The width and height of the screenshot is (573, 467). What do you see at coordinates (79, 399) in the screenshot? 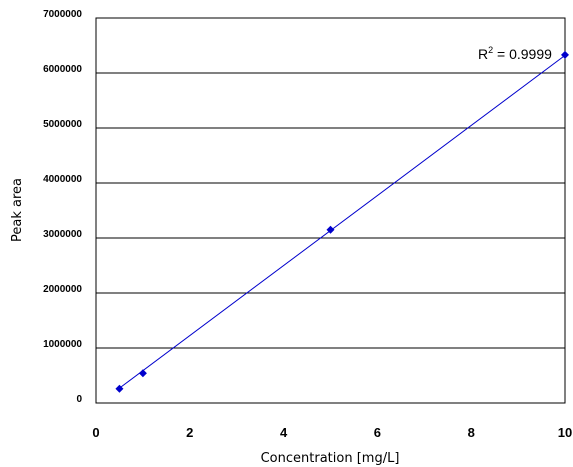
I see `y-tick-label: 0` at bounding box center [79, 399].